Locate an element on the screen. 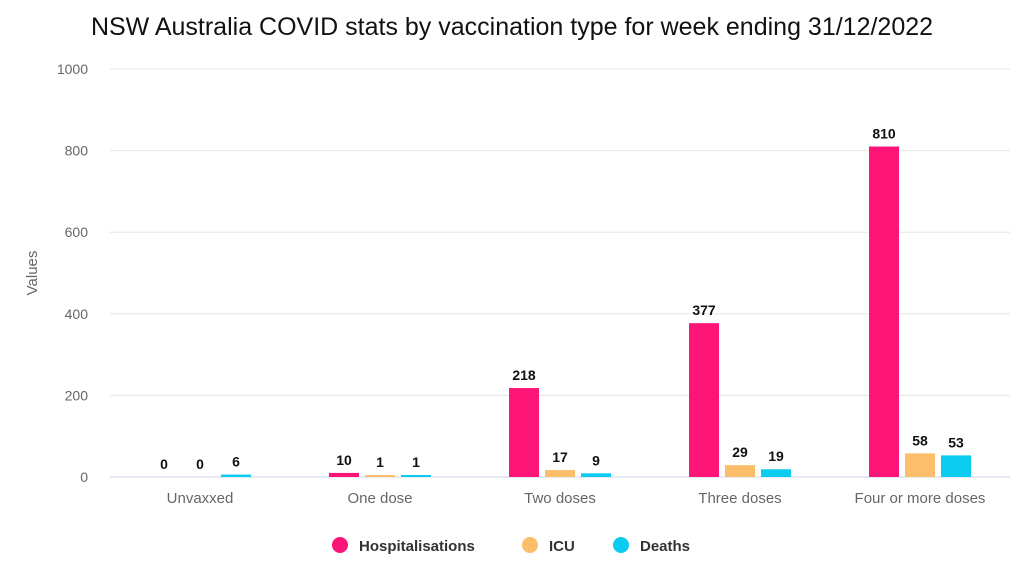 The width and height of the screenshot is (1024, 584). x-category-label: Unvaxxed is located at coordinates (200, 498).